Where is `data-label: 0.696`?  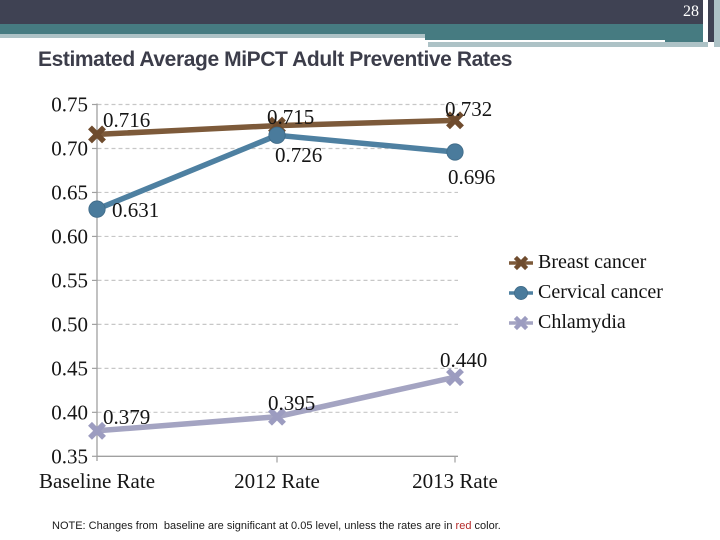 data-label: 0.696 is located at coordinates (471, 177).